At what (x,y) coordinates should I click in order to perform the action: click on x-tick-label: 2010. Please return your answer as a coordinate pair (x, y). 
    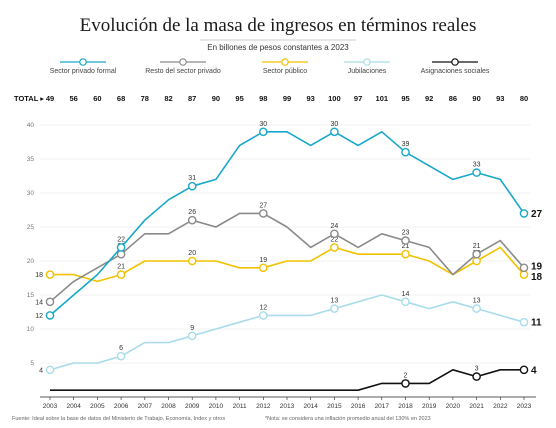
    Looking at the image, I should click on (216, 406).